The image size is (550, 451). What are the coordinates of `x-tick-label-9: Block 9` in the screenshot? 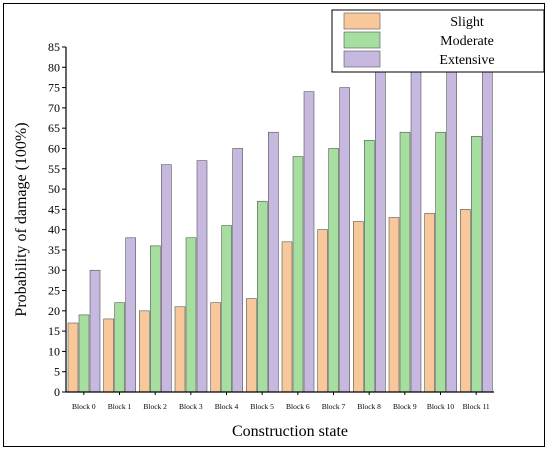 It's located at (405, 406).